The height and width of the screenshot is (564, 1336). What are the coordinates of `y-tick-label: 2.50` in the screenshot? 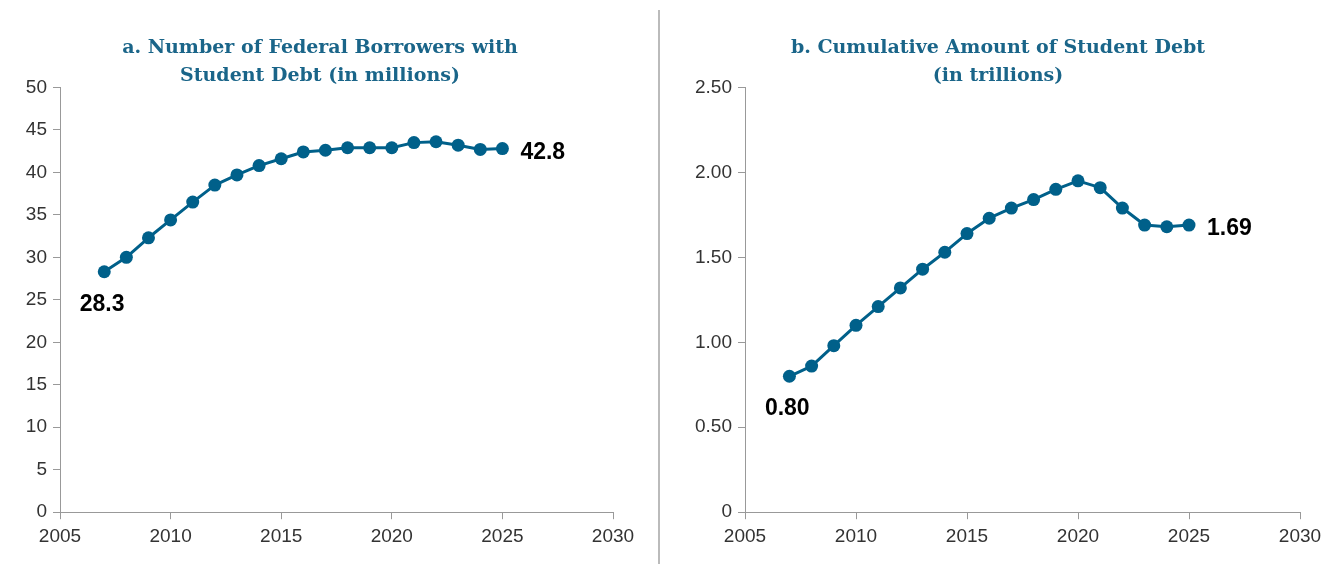 It's located at (713, 86).